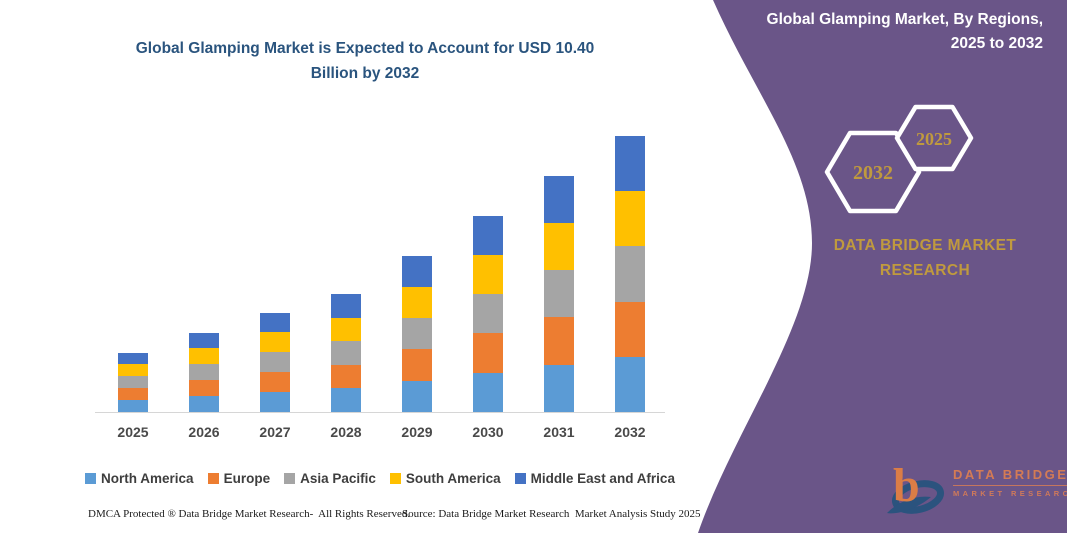 Image resolution: width=1067 pixels, height=533 pixels. I want to click on brand-text-line1: DATA BRIDGE MARKET, so click(925, 245).